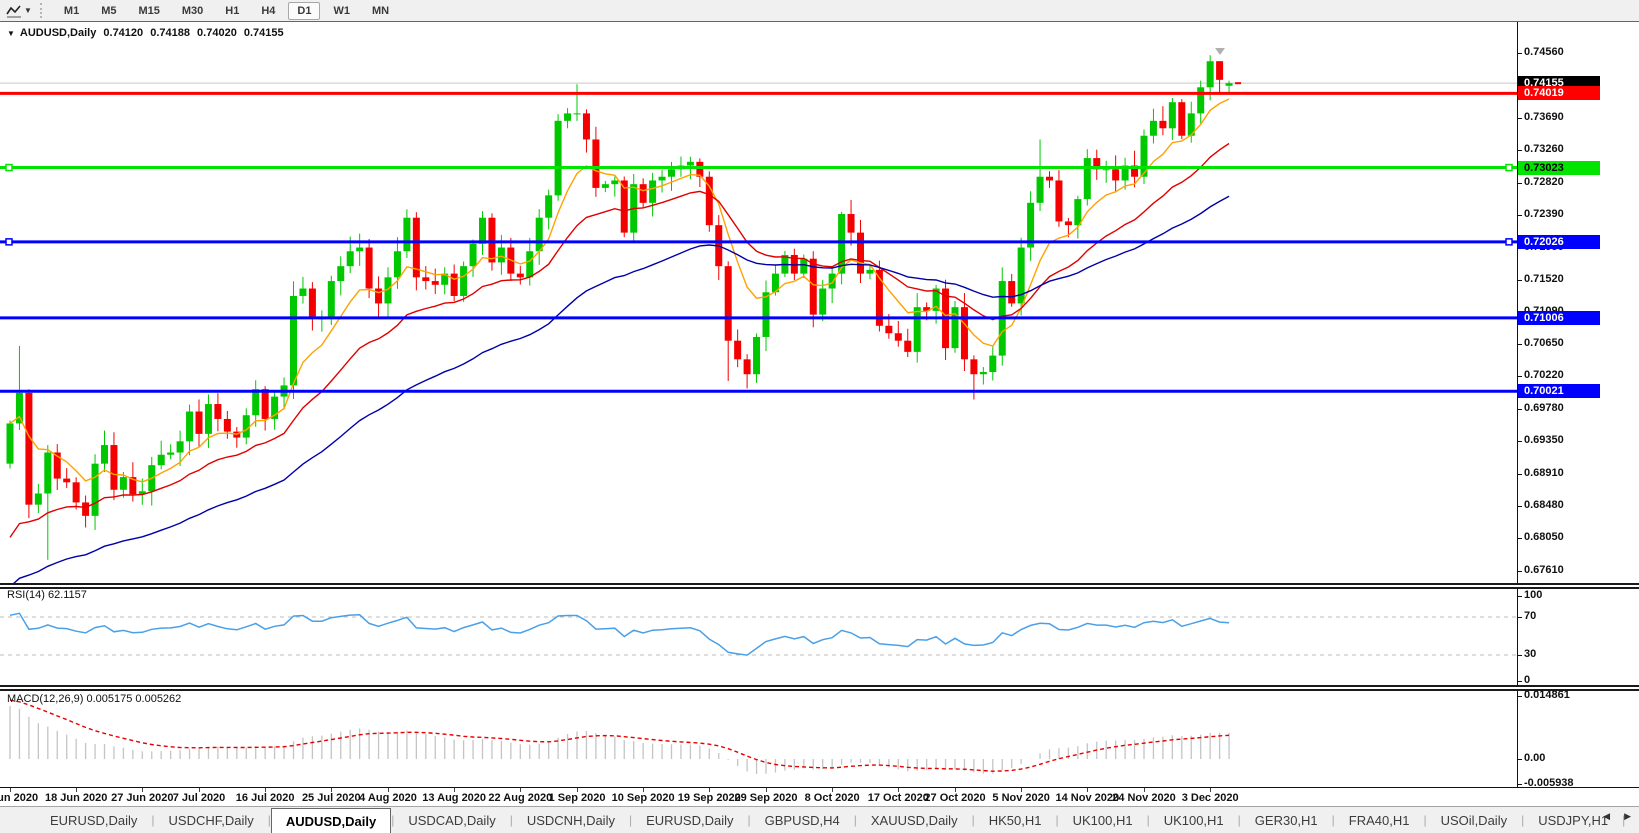 The image size is (1639, 833). What do you see at coordinates (1544, 537) in the screenshot?
I see `axis-price-label: 0.68050` at bounding box center [1544, 537].